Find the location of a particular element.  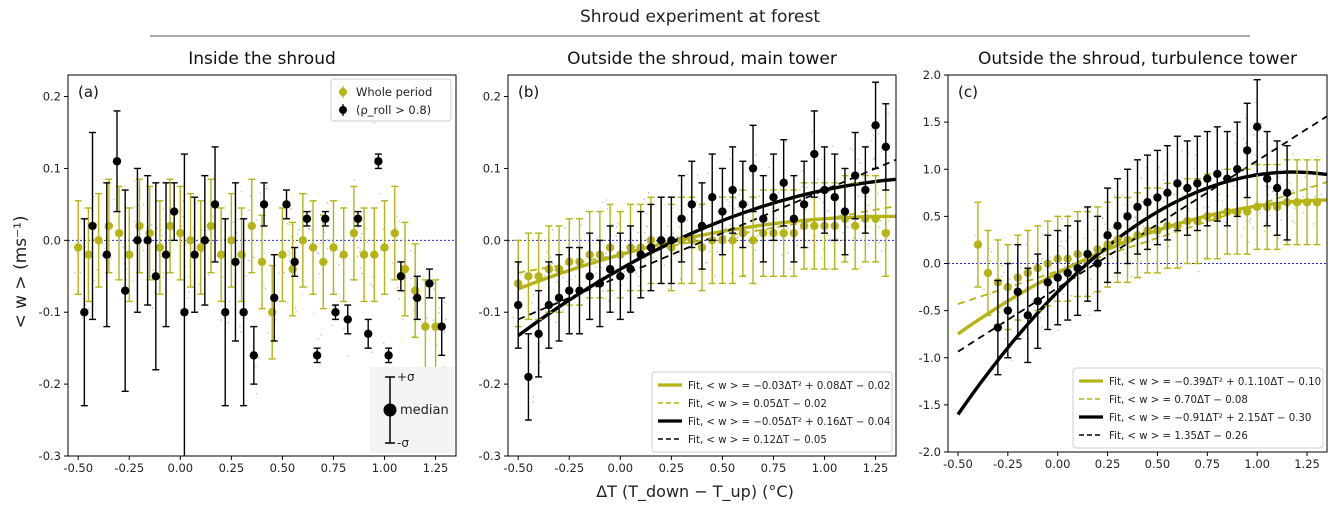

panel-title: Outside the shroud, turbulence tower is located at coordinates (1137, 59).